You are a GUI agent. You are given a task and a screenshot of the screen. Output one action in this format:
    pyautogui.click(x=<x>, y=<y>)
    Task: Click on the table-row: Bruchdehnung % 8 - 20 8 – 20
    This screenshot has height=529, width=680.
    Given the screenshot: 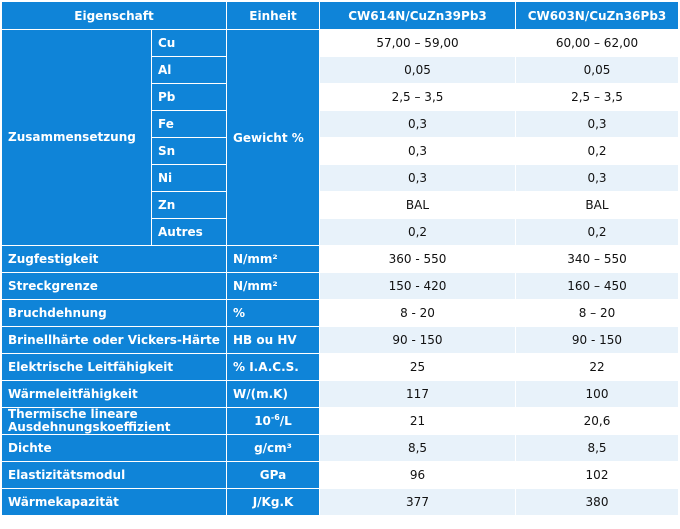 What is the action you would take?
    pyautogui.click(x=340, y=313)
    